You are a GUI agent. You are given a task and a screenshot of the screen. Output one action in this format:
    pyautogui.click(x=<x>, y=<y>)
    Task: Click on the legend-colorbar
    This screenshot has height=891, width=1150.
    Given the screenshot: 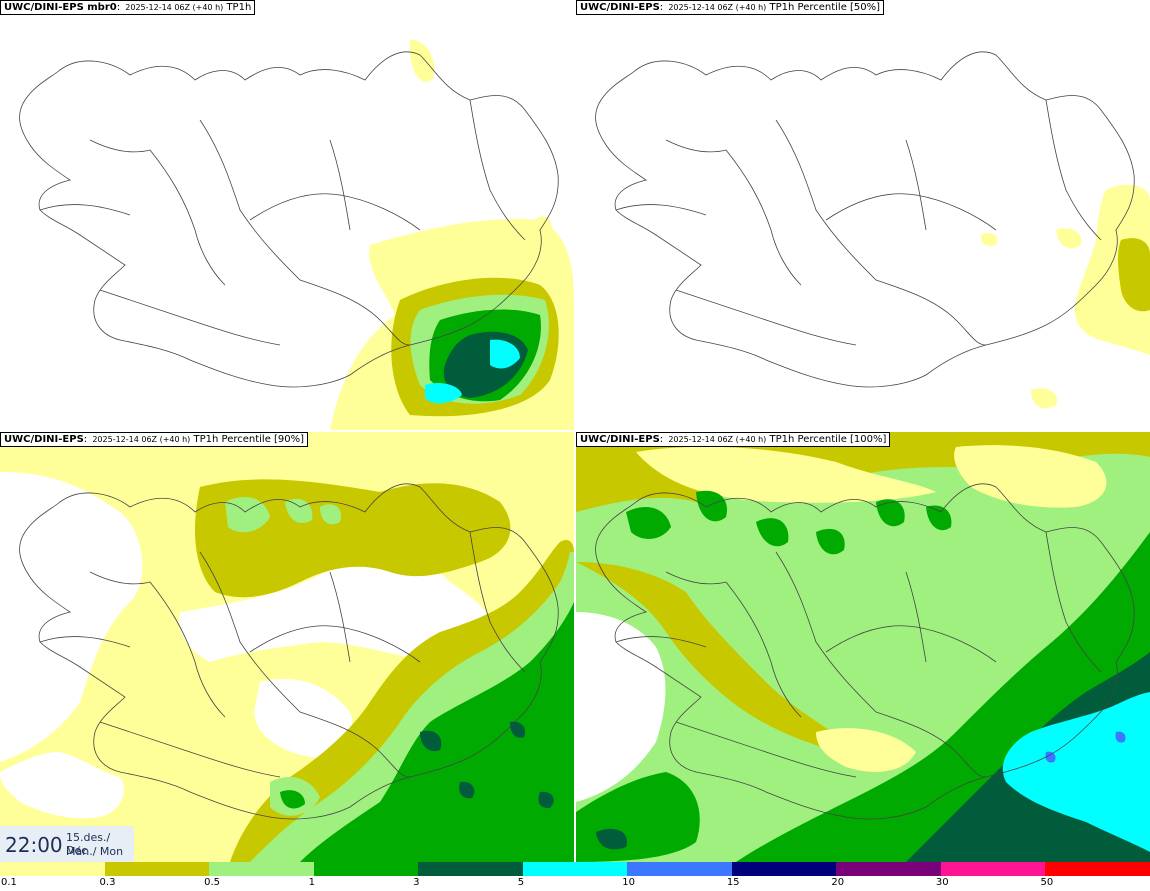 What is the action you would take?
    pyautogui.click(x=575, y=869)
    